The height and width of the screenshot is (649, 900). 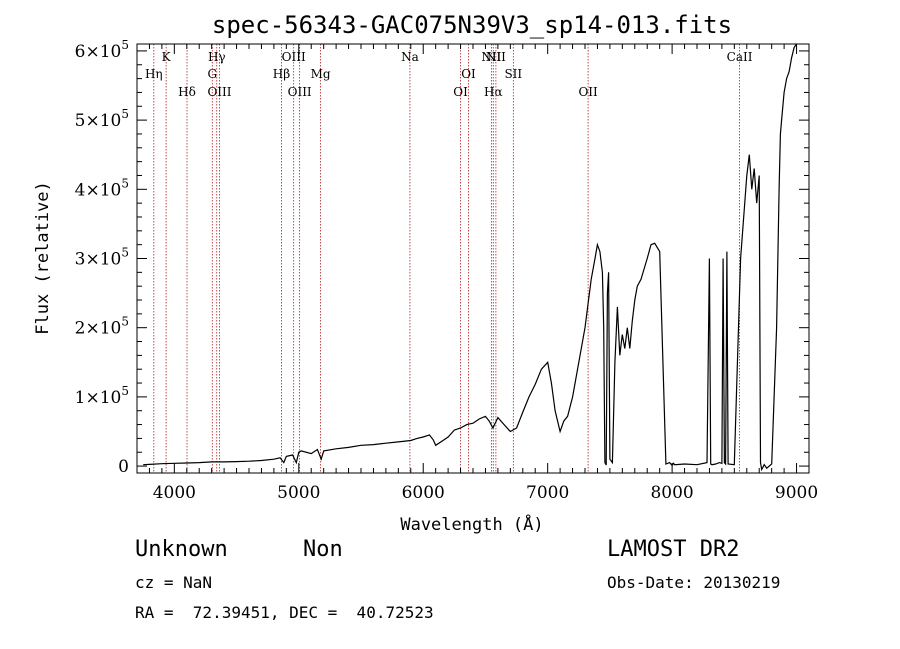 What do you see at coordinates (796, 493) in the screenshot?
I see `x-tick-label: 9000` at bounding box center [796, 493].